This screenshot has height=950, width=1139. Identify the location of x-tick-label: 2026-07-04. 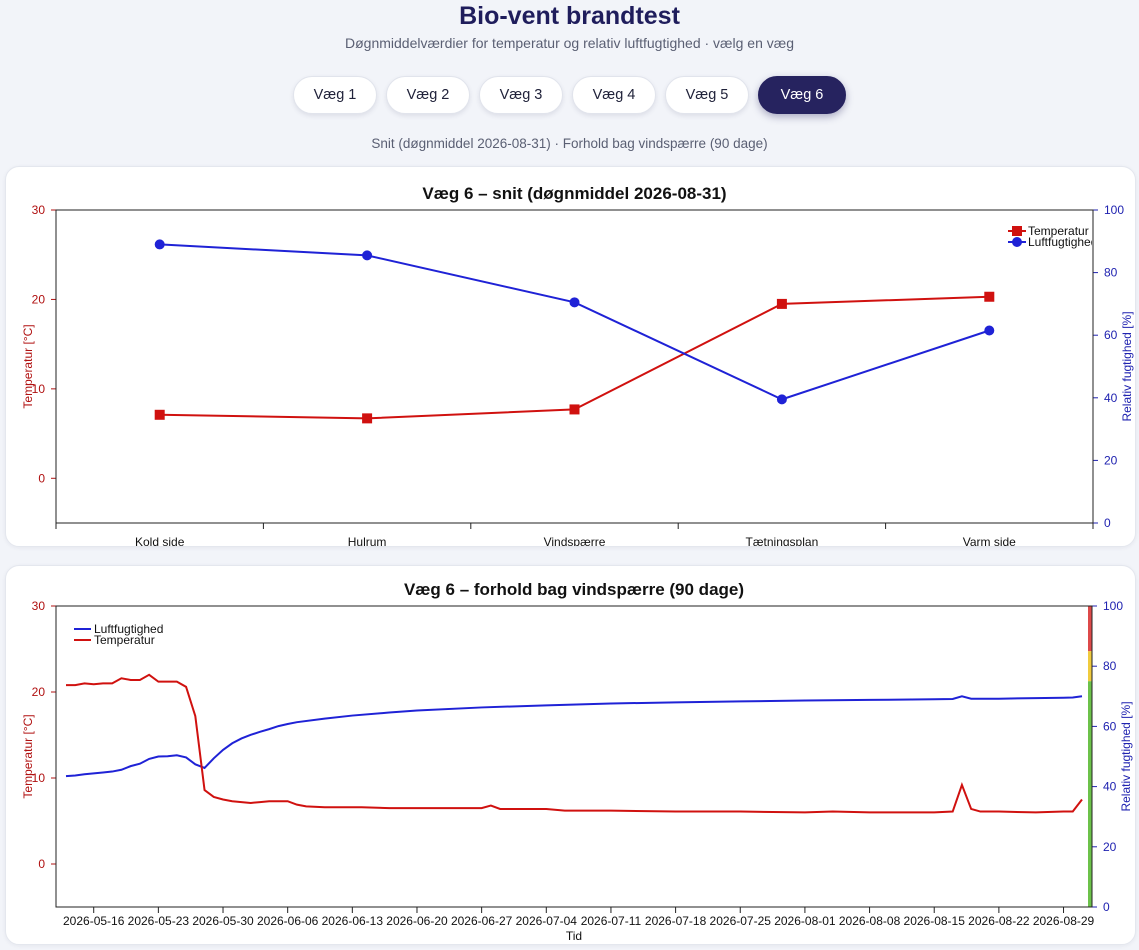
(547, 921).